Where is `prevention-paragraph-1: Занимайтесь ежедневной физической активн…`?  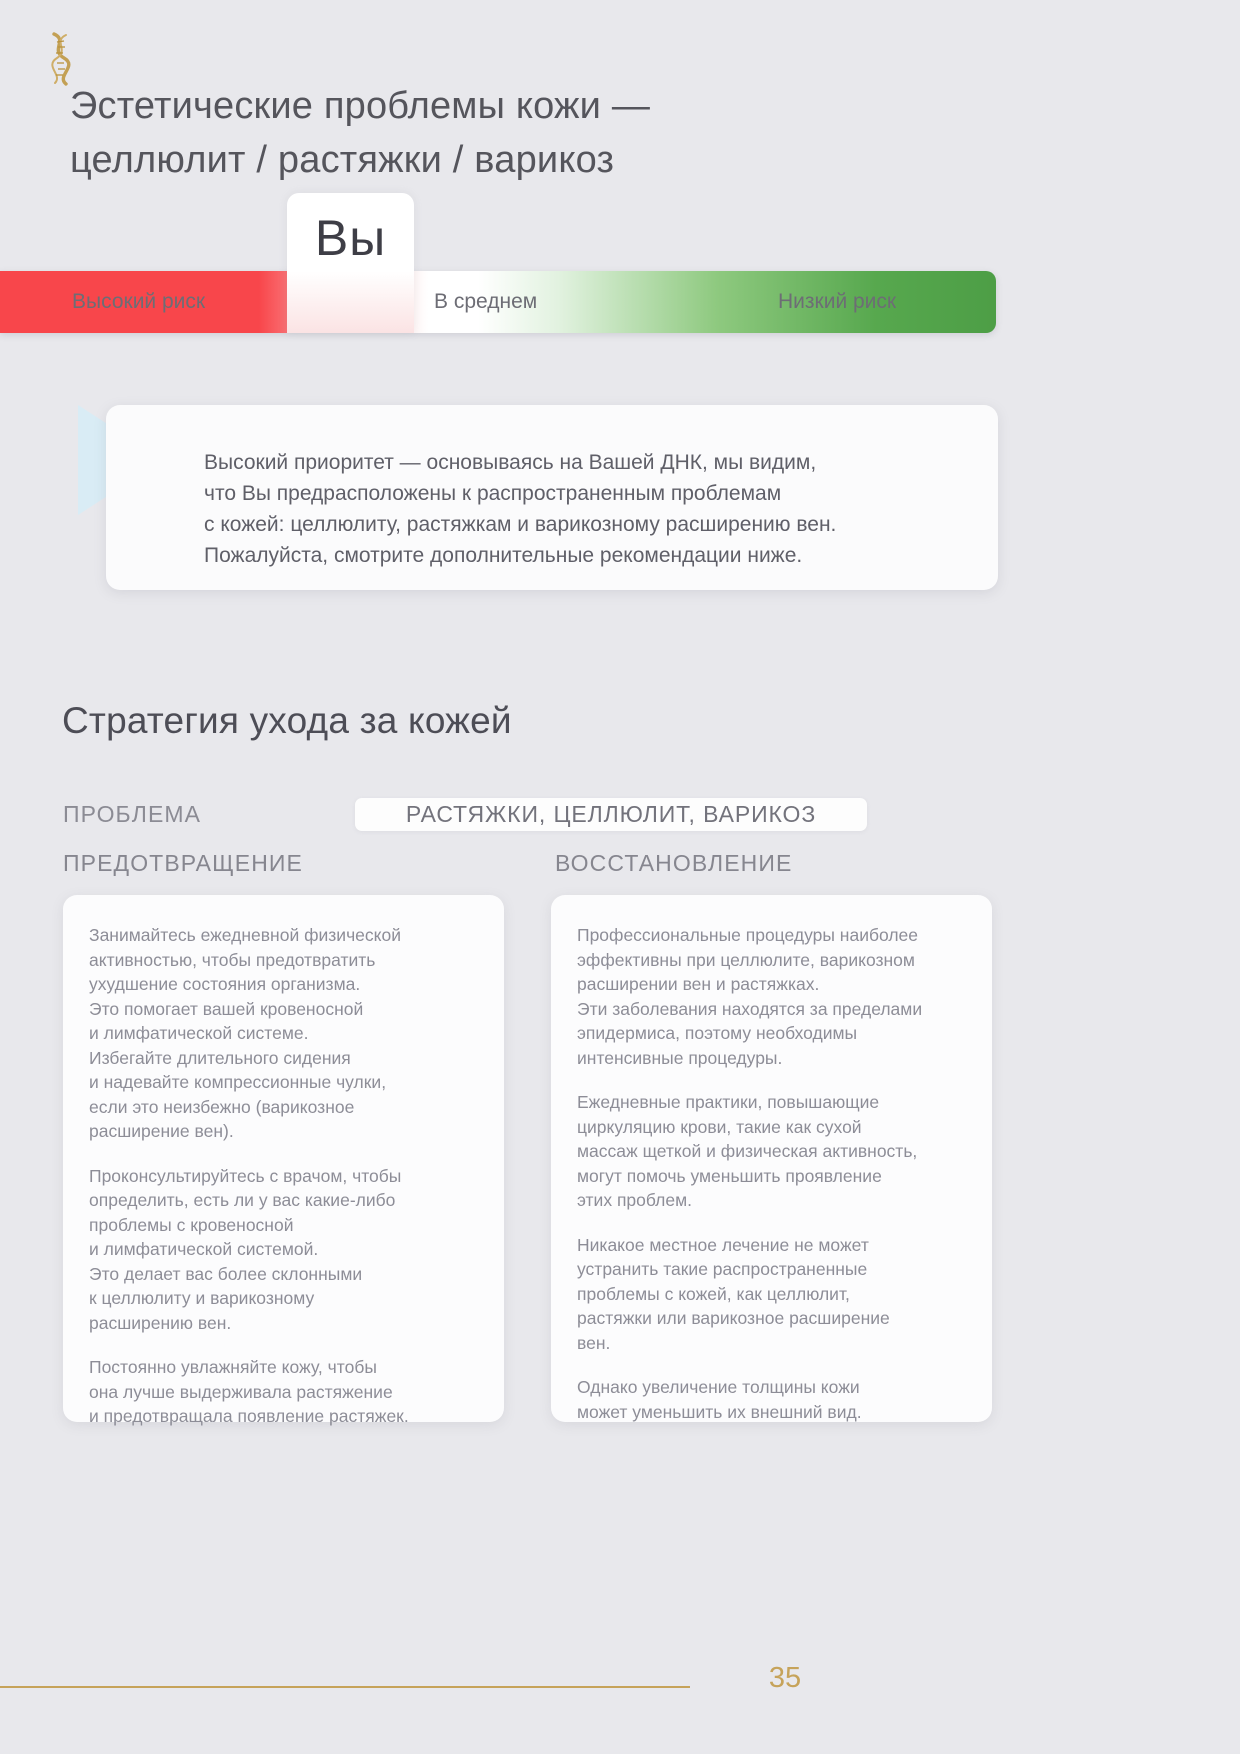 prevention-paragraph-1: Занимайтесь ежедневной физической активн… is located at coordinates (245, 1033).